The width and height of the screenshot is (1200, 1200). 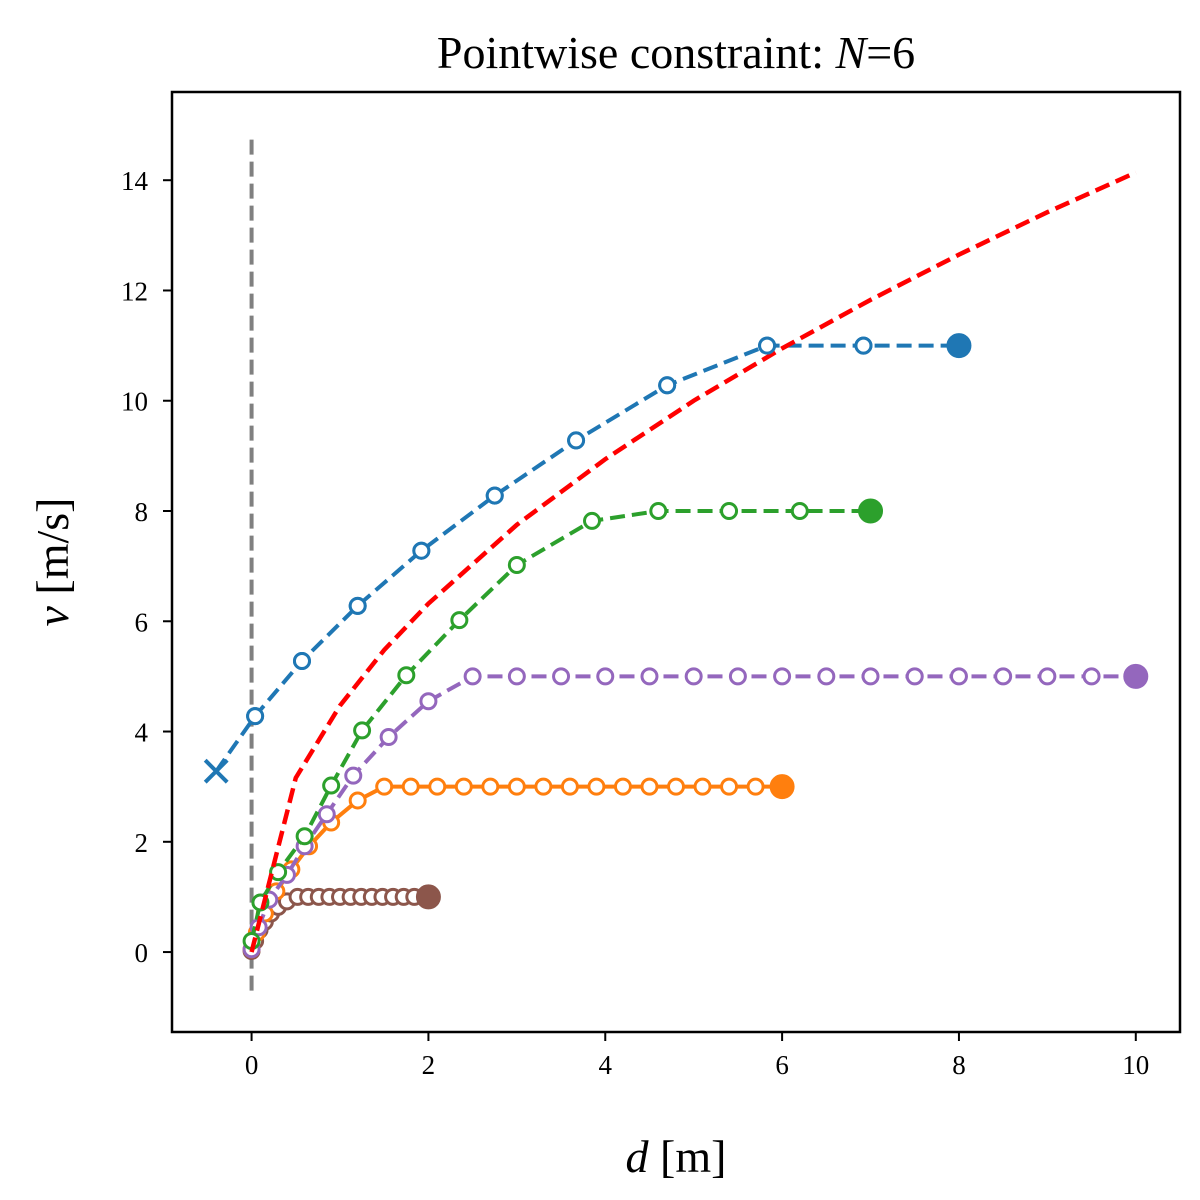 I want to click on x-tick-label: 2, so click(x=429, y=1065).